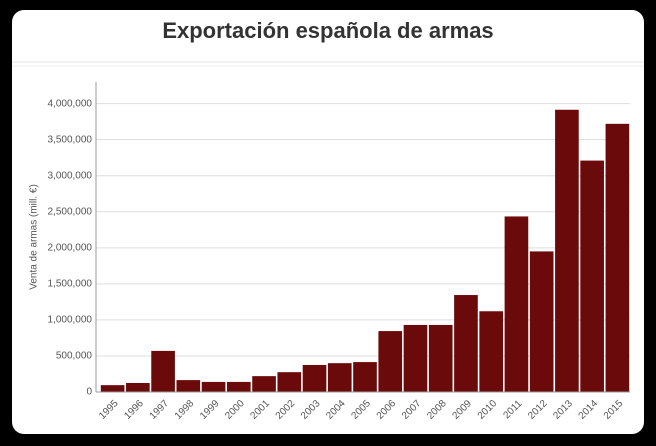  What do you see at coordinates (70, 175) in the screenshot?
I see `y-tick-label: 3,000,000` at bounding box center [70, 175].